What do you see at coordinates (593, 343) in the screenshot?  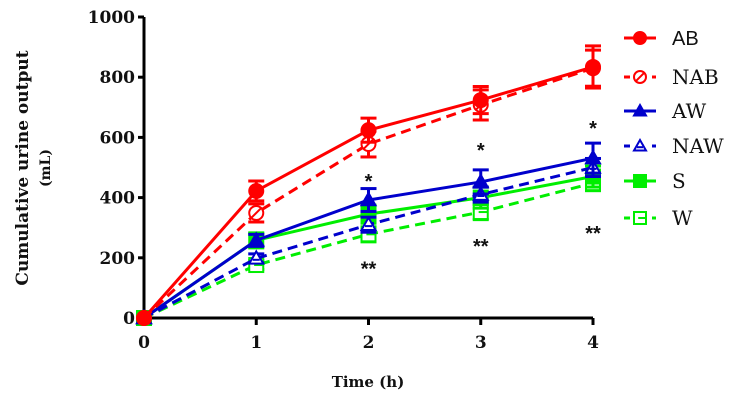 I see `x-tick-label: 4` at bounding box center [593, 343].